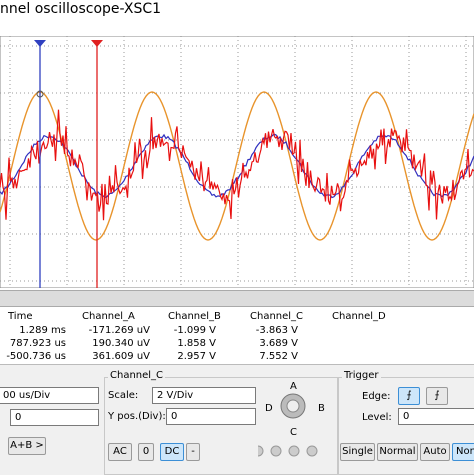  What do you see at coordinates (108, 316) in the screenshot?
I see `readout-header: Channel_A` at bounding box center [108, 316].